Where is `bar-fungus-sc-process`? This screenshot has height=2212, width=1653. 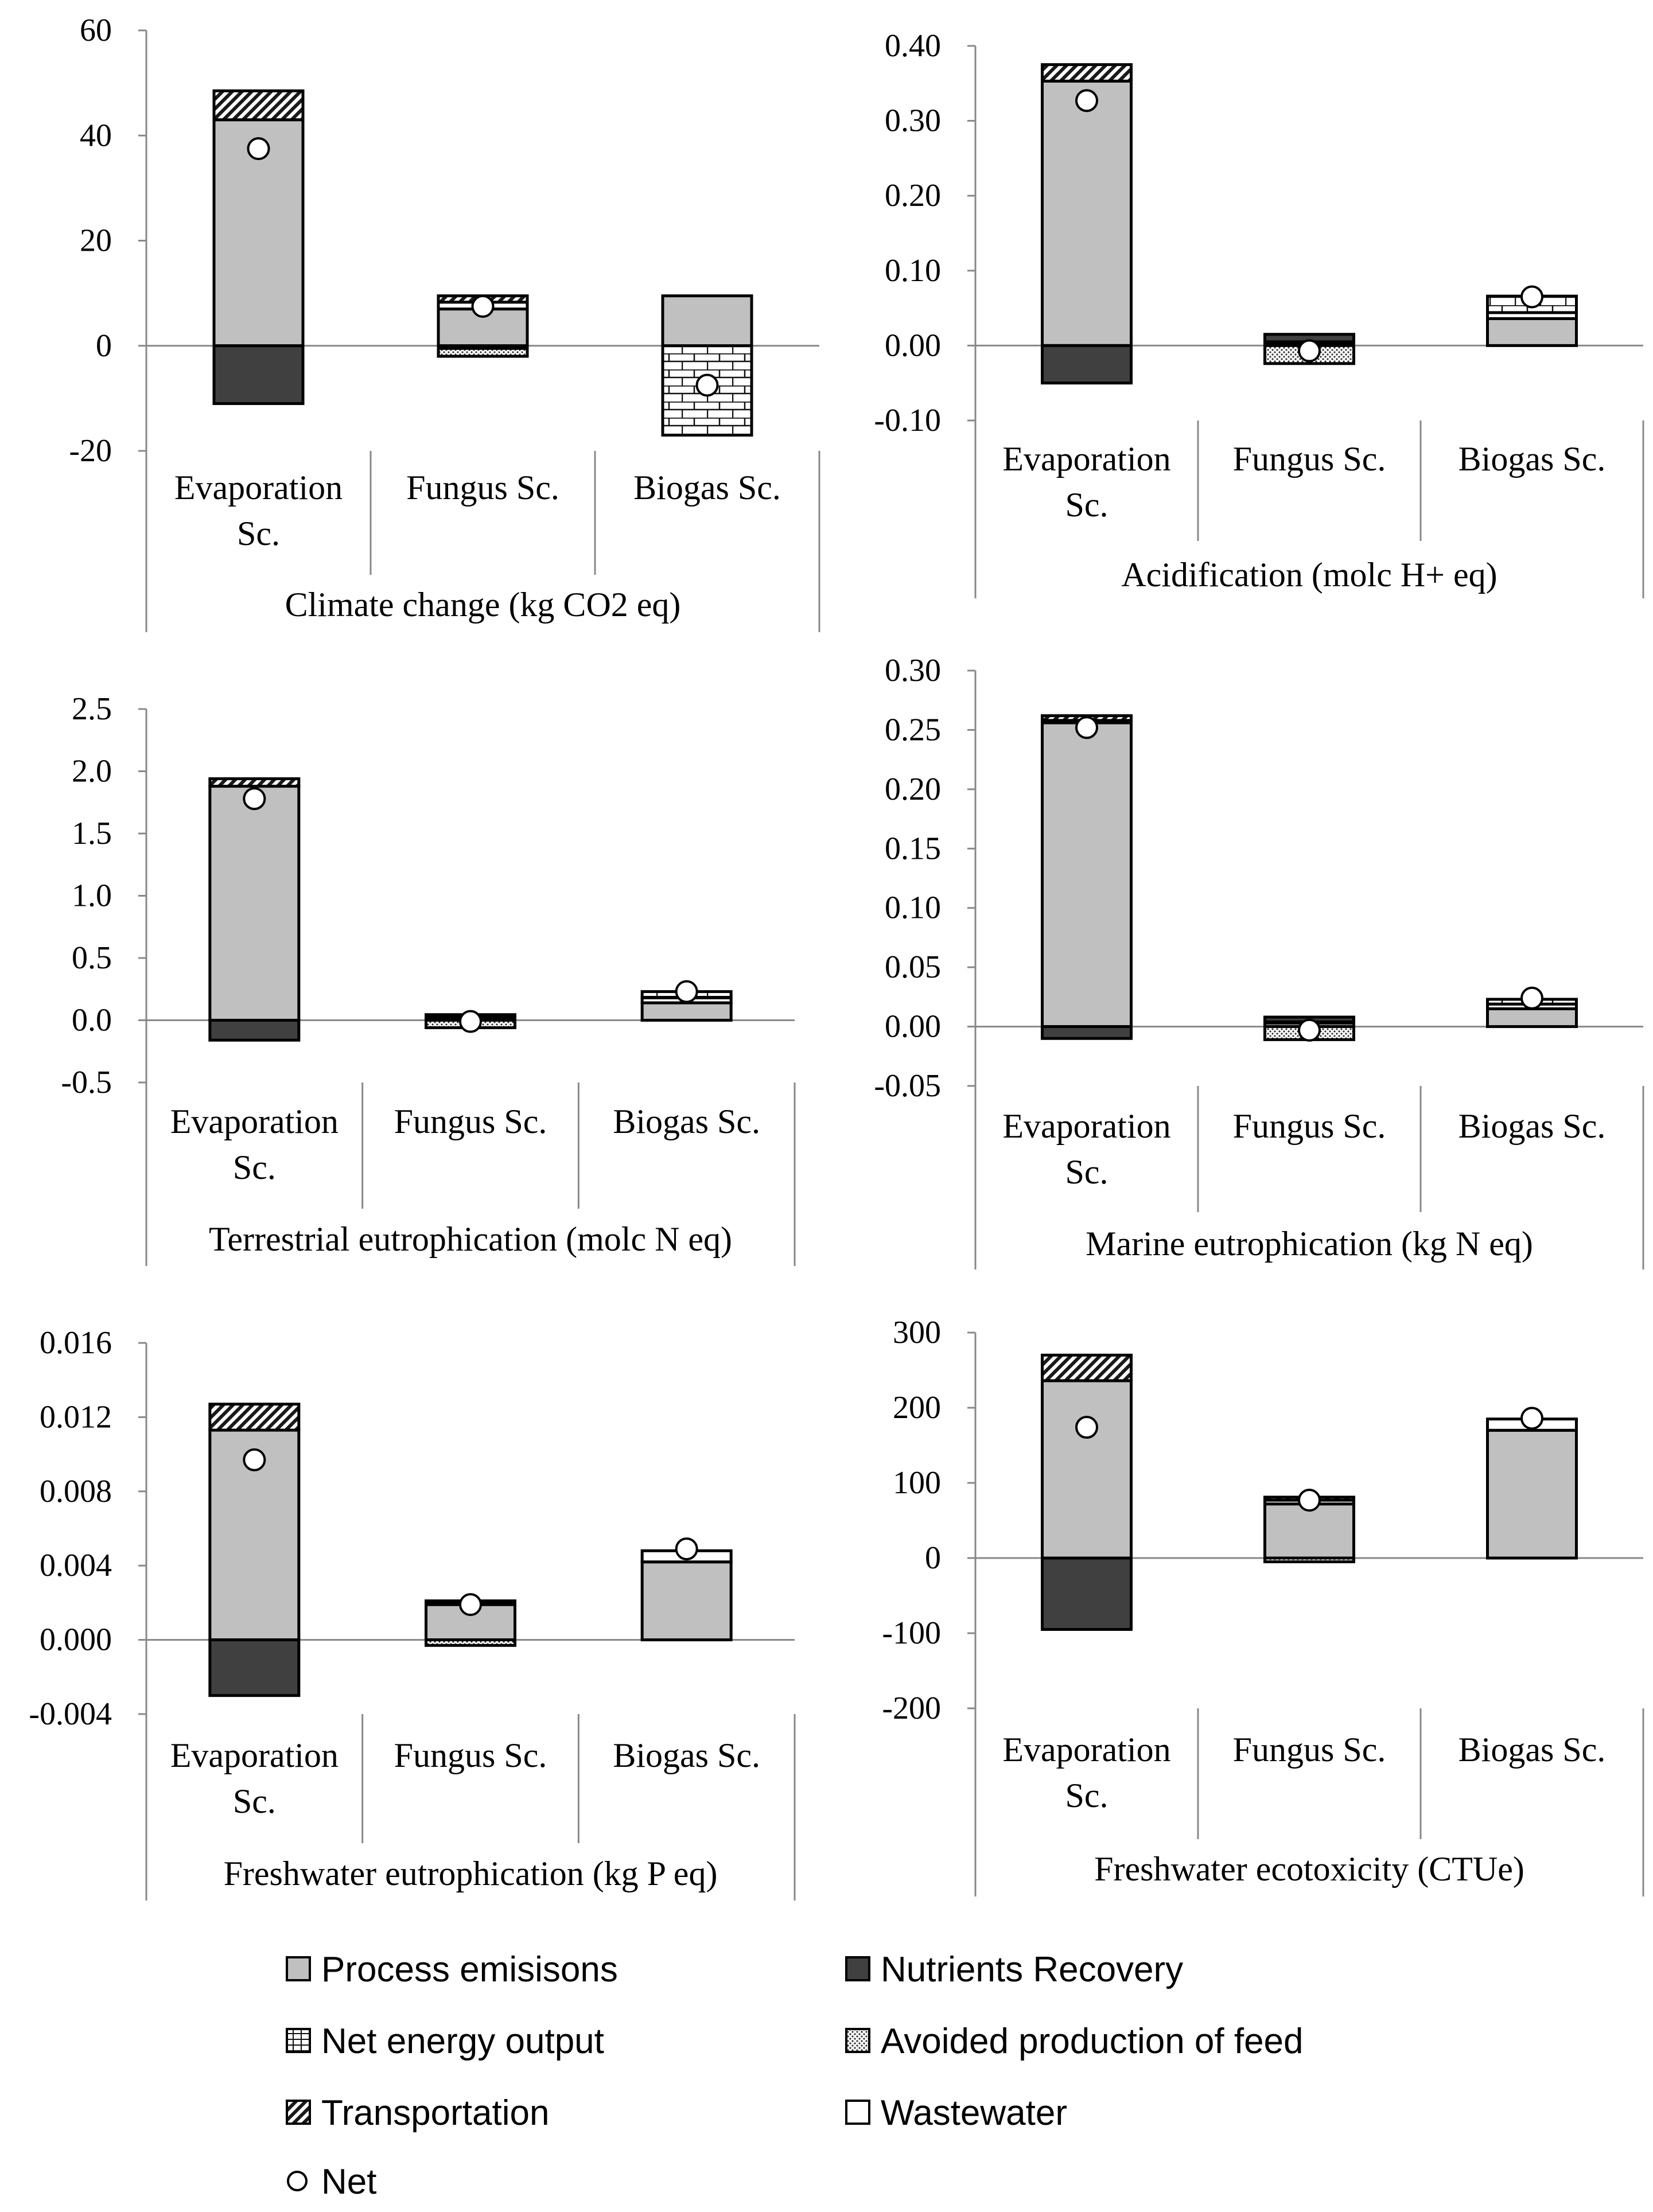 bar-fungus-sc-process is located at coordinates (1309, 1531).